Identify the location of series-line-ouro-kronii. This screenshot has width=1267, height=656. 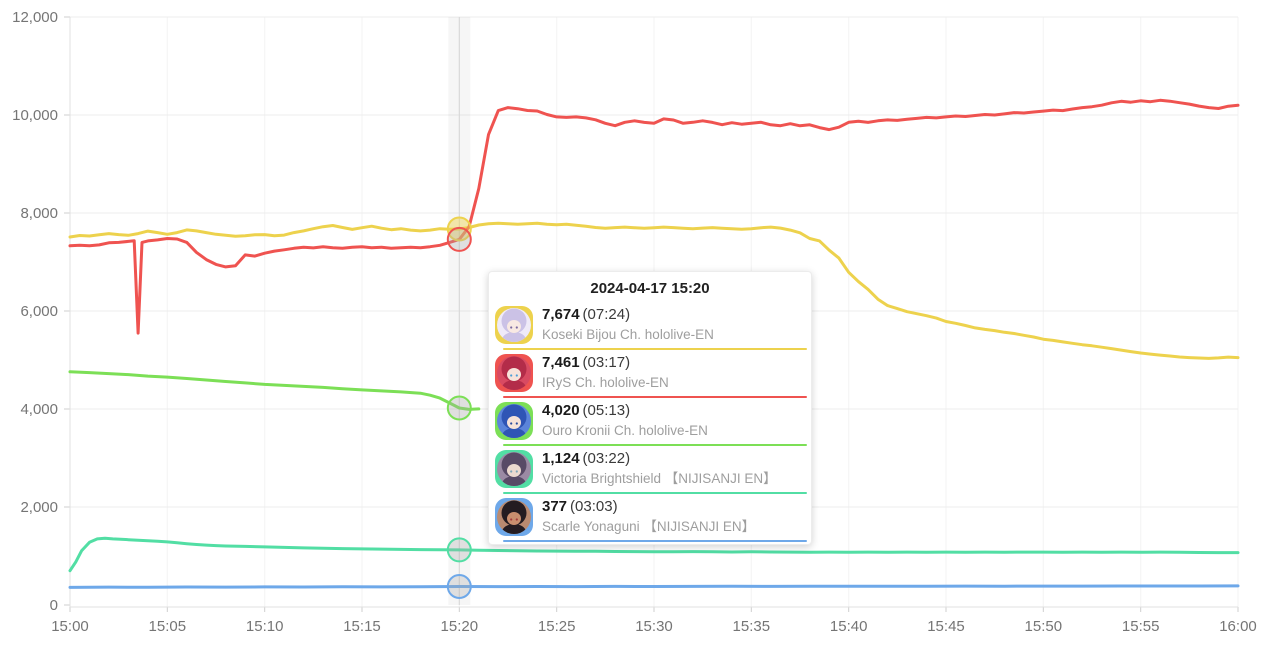
(274, 390).